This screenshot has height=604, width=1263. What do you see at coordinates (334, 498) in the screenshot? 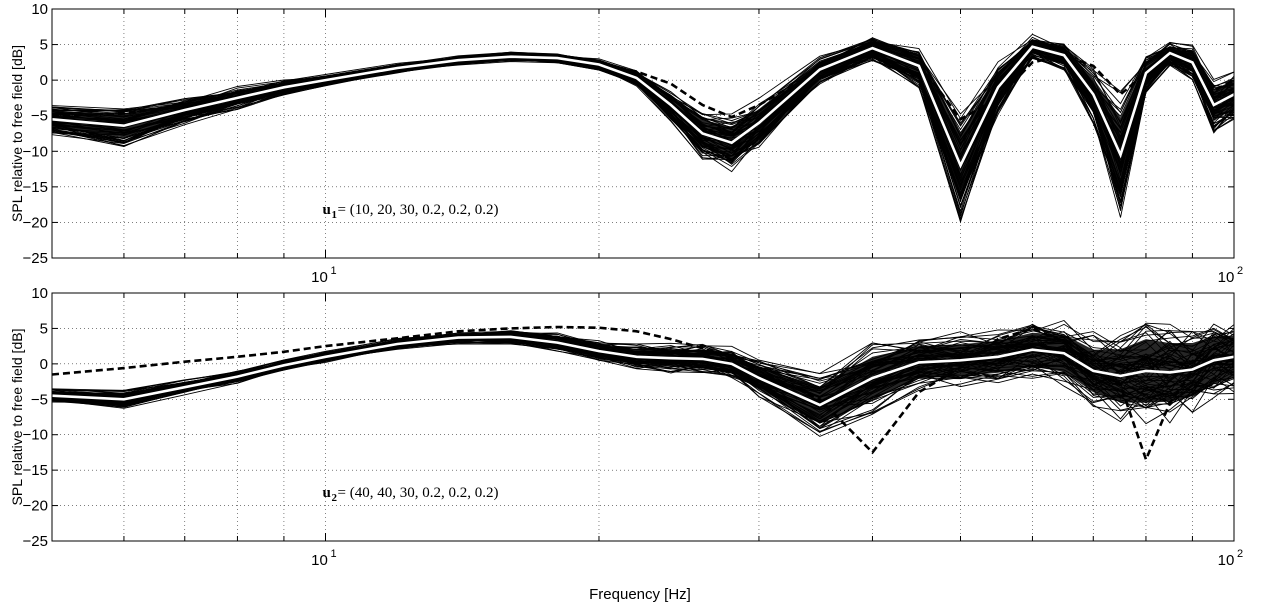
I see `annotation-sub: 2` at bounding box center [334, 498].